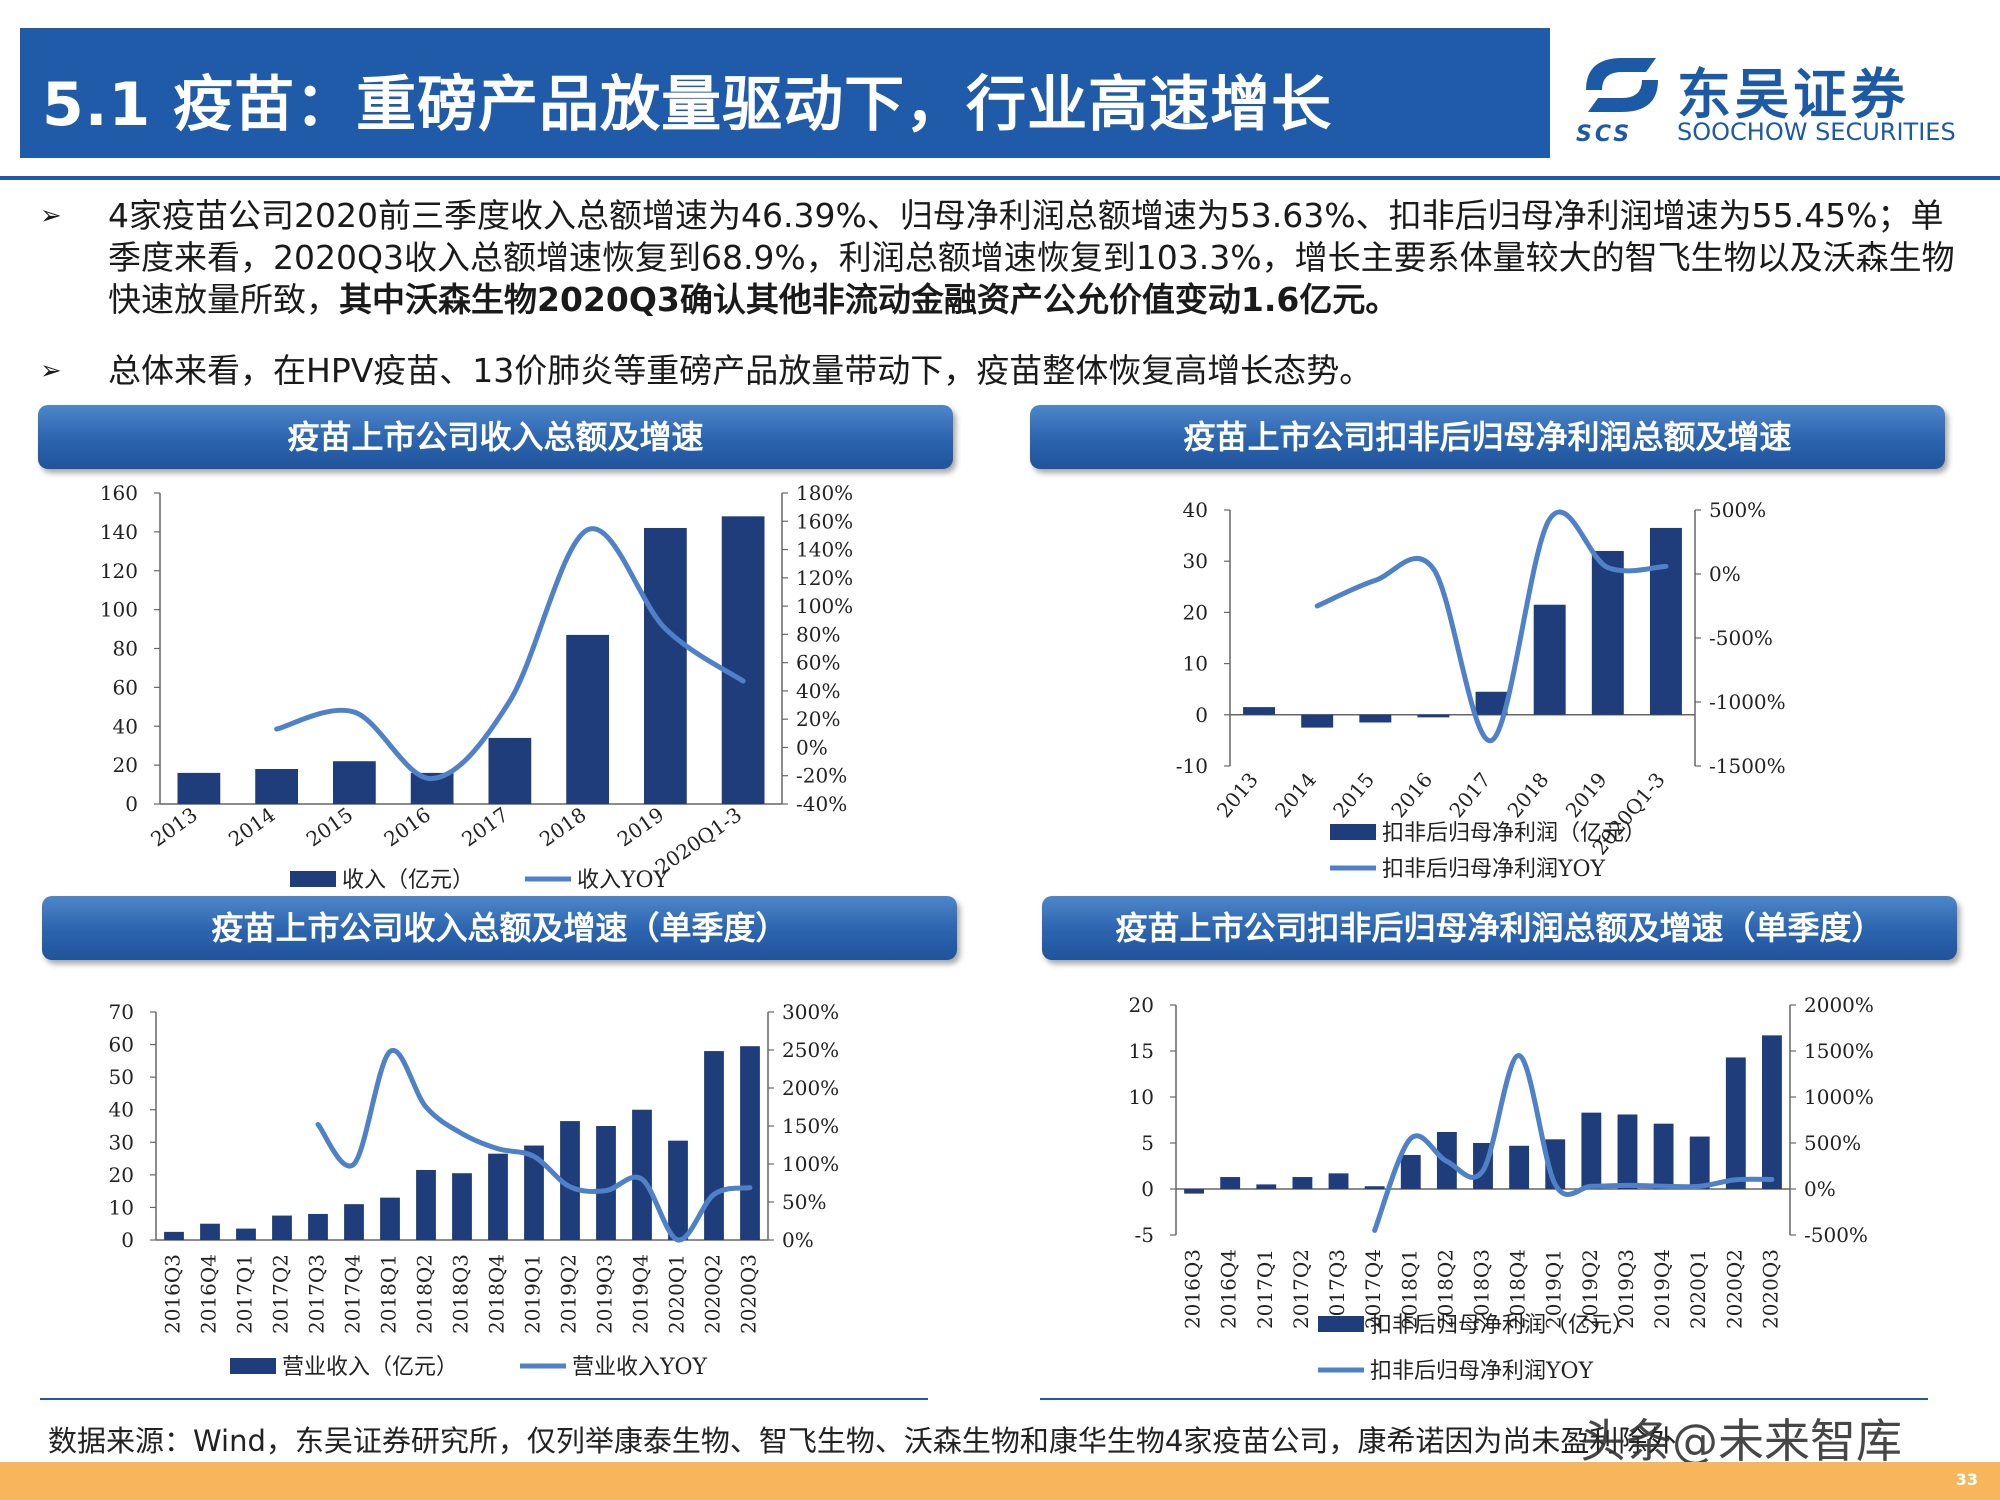  Describe the element at coordinates (245, 1294) in the screenshot. I see `category-label: 2017Q1` at that location.